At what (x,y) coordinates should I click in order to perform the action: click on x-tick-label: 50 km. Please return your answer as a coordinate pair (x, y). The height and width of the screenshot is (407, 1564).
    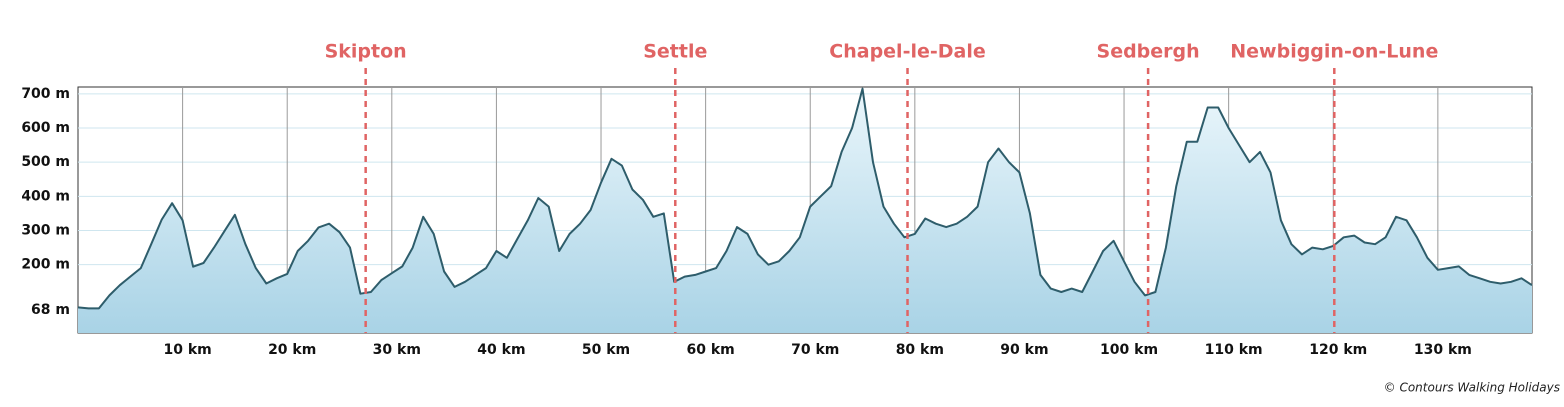
    Looking at the image, I should click on (606, 350).